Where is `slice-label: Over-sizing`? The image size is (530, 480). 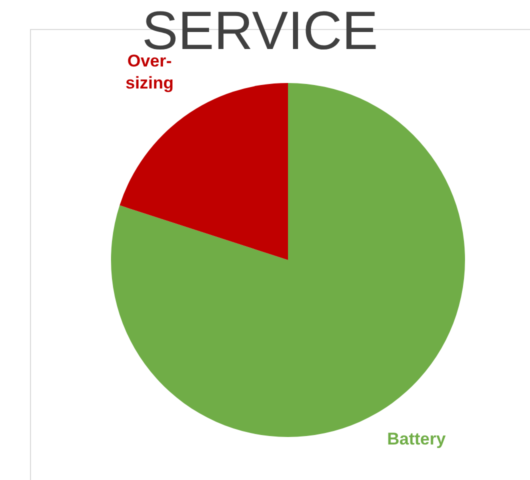 slice-label: Over-sizing is located at coordinates (149, 71).